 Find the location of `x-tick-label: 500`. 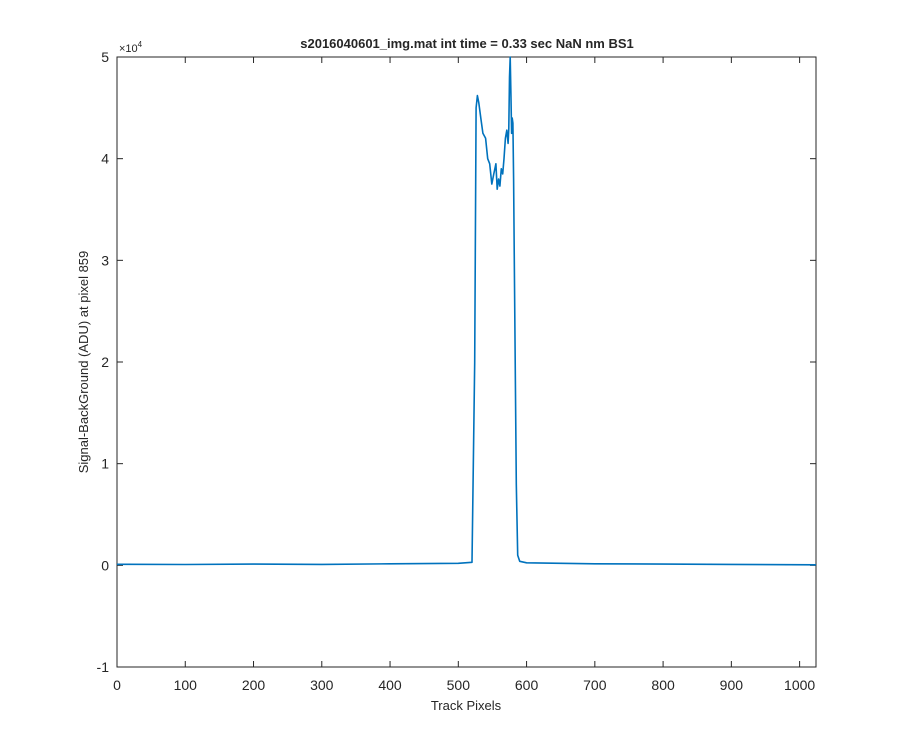

x-tick-label: 500 is located at coordinates (459, 685).